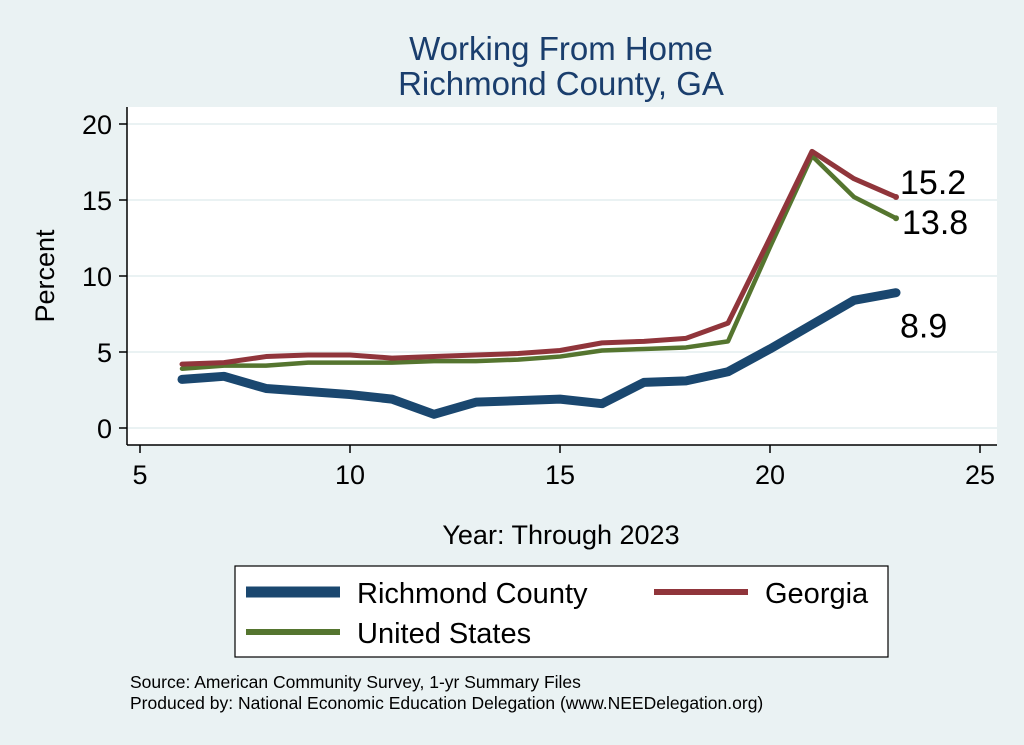 This screenshot has height=745, width=1024. Describe the element at coordinates (444, 634) in the screenshot. I see `legend-label-united-states: United States` at that location.